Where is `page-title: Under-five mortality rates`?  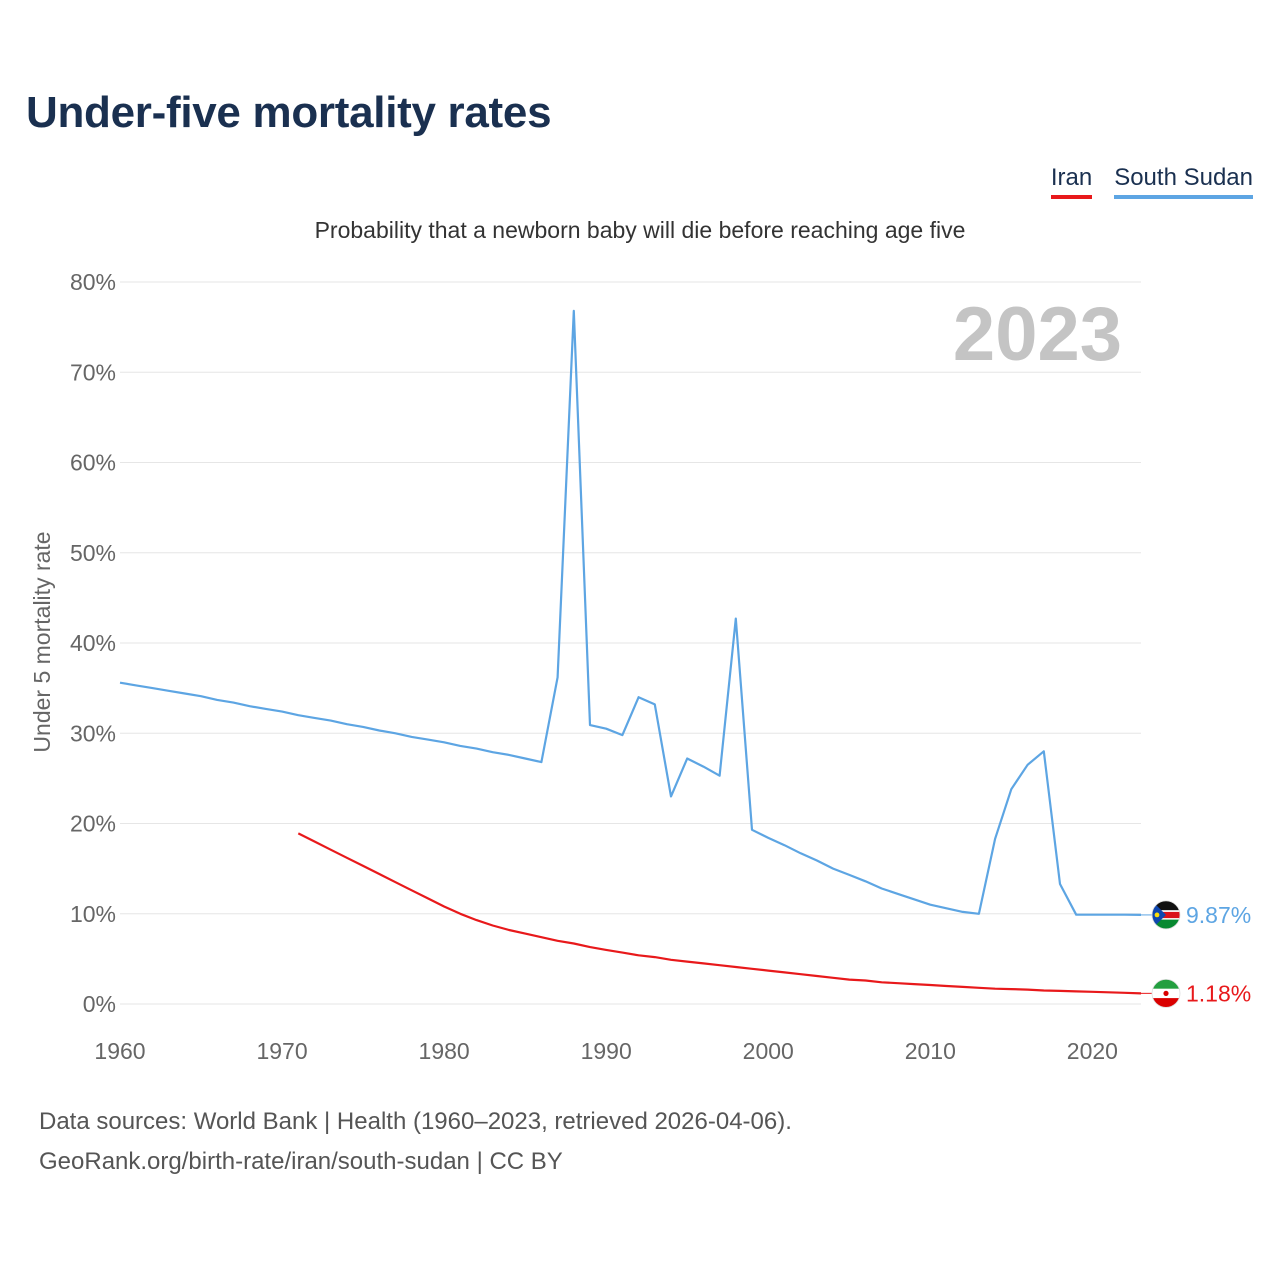
page-title: Under-five mortality rates is located at coordinates (289, 112).